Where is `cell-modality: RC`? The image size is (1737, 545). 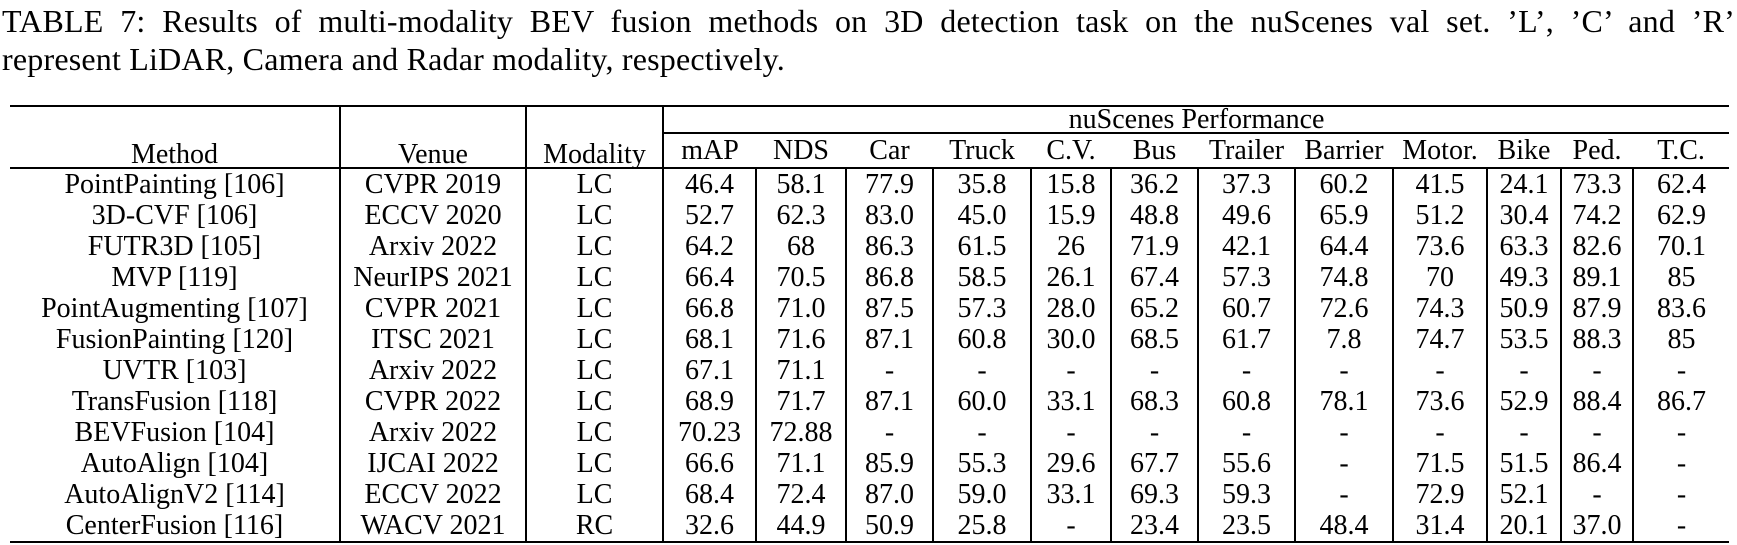
cell-modality: RC is located at coordinates (595, 526).